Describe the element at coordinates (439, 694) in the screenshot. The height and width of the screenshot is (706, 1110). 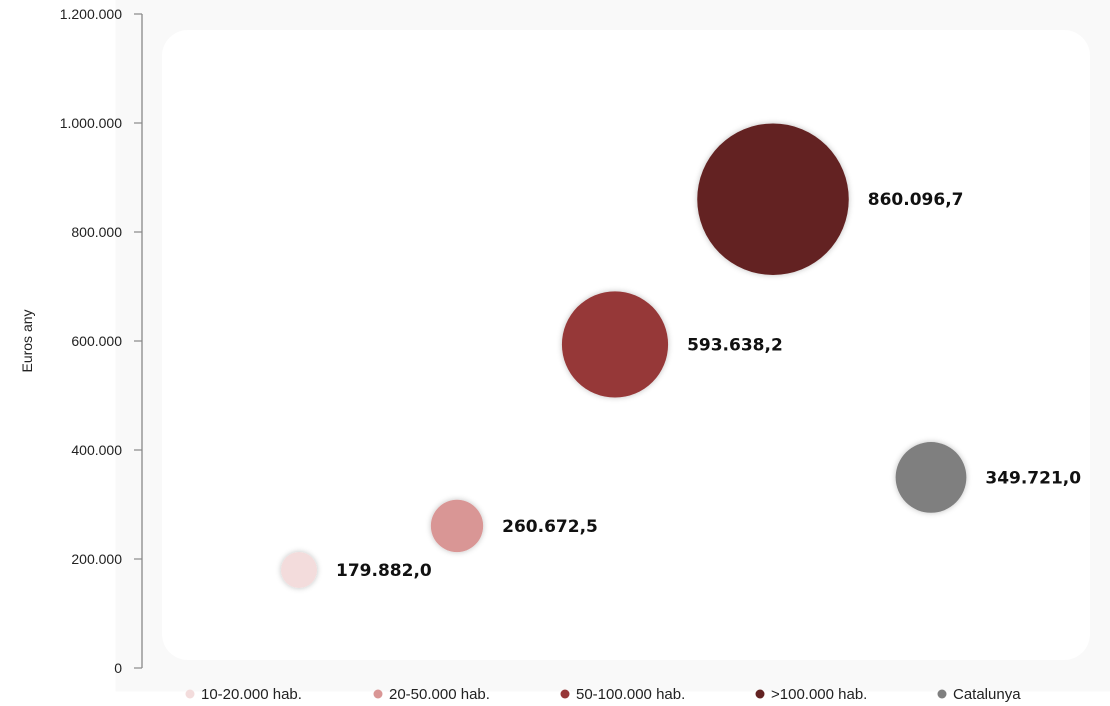
I see `legend-label: 20-50.000 hab.` at that location.